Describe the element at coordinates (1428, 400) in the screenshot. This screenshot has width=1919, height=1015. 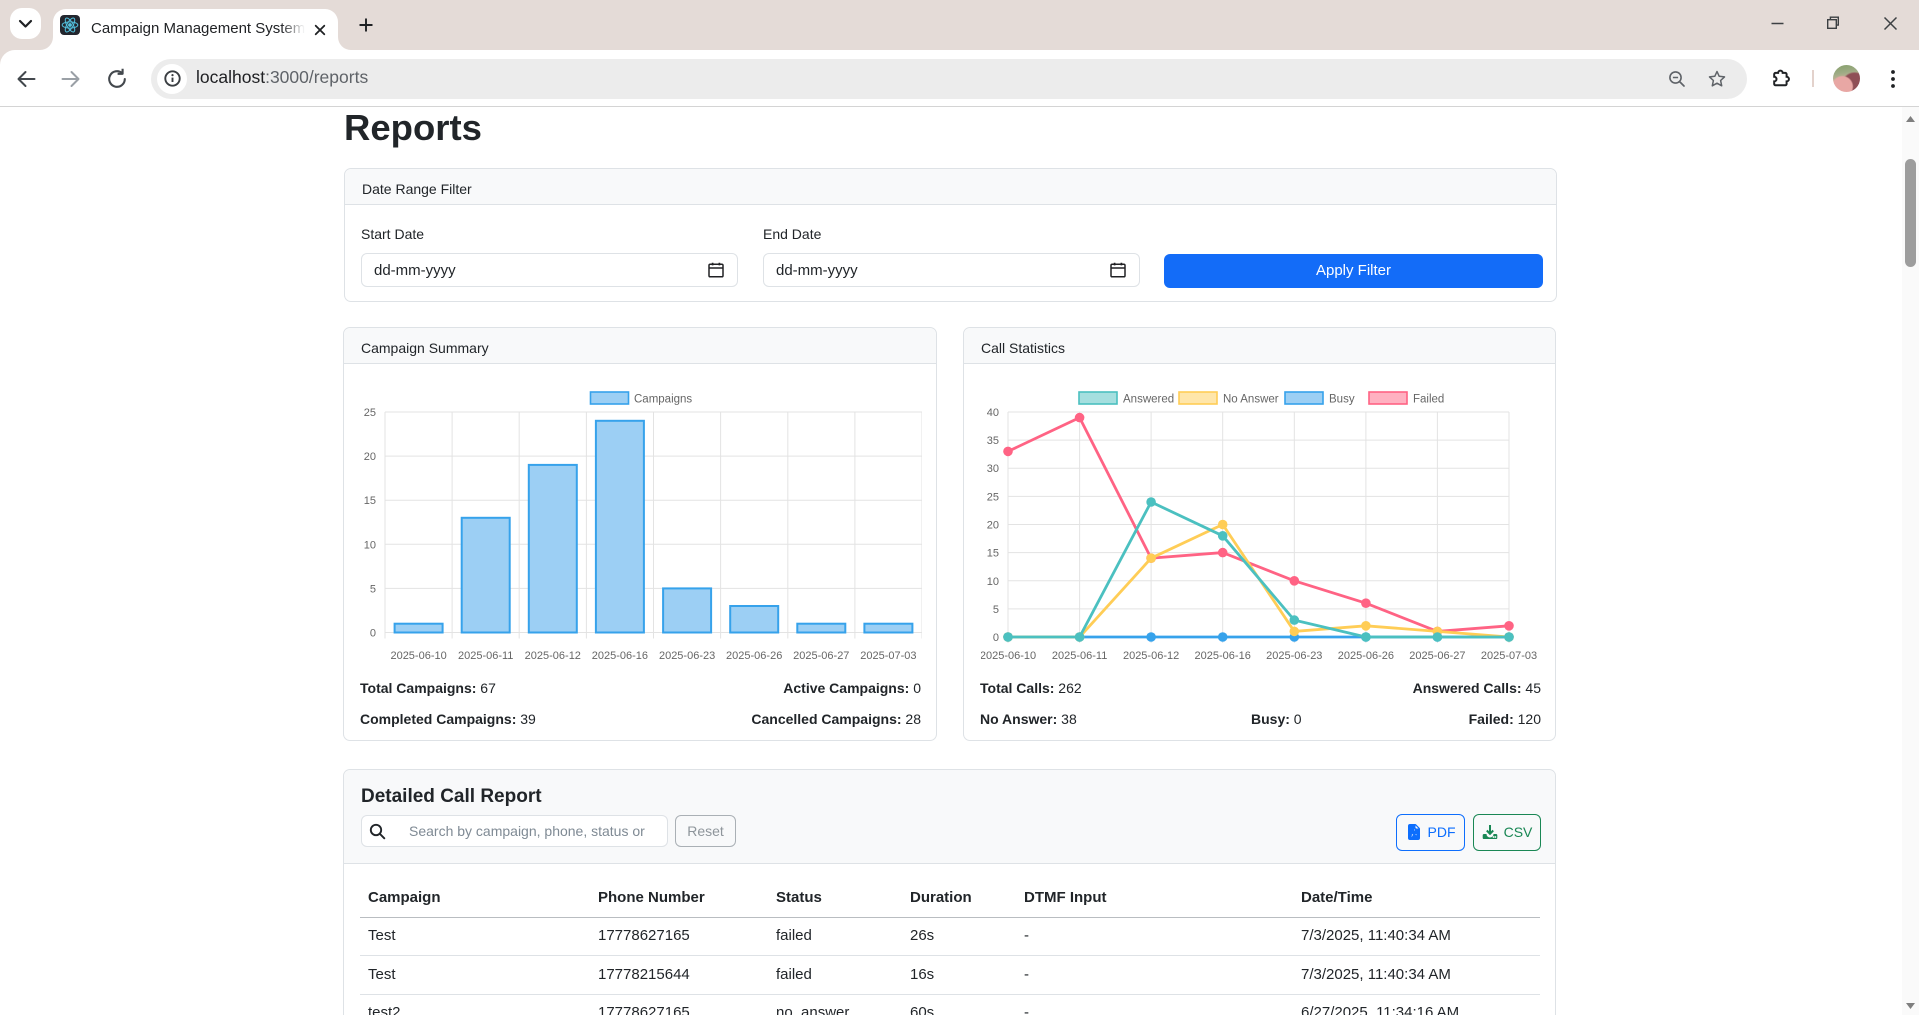
I see `svg-text: Failed` at that location.